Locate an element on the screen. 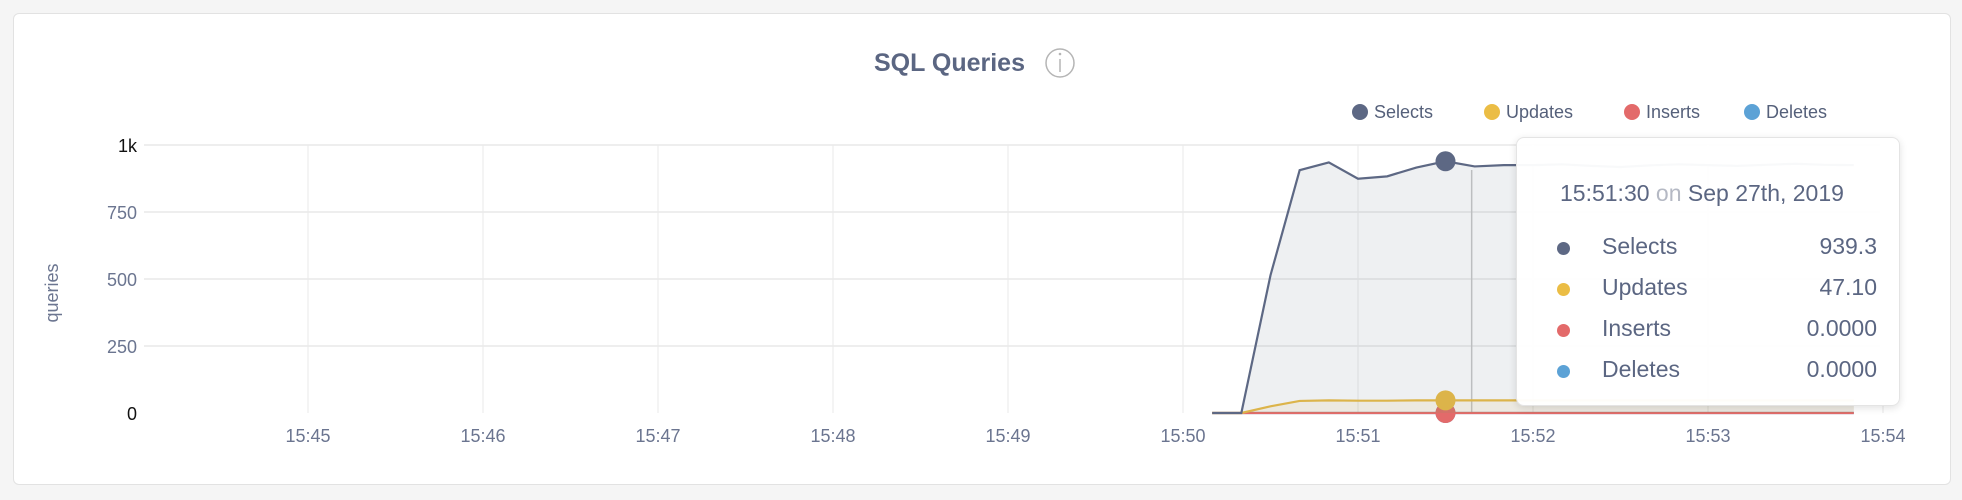 Image resolution: width=1962 pixels, height=500 pixels. tooltip-series-label: Updates is located at coordinates (1645, 287).